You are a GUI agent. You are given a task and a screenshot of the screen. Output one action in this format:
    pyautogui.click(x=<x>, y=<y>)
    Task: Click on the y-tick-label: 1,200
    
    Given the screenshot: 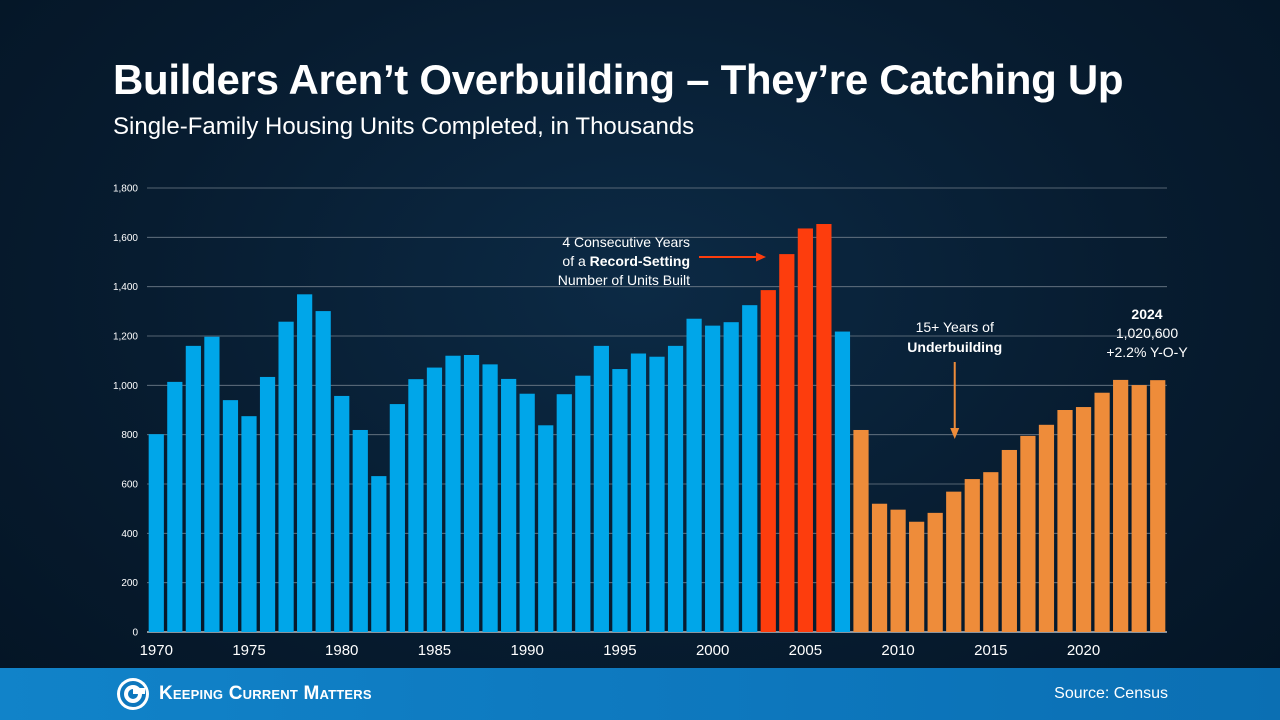 What is the action you would take?
    pyautogui.click(x=125, y=337)
    